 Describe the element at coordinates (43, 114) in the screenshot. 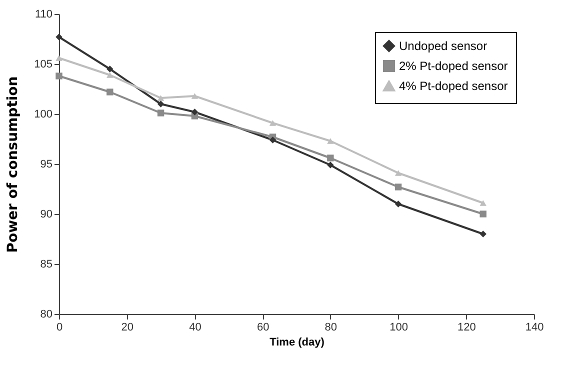

I see `y-tick-label: 100` at that location.